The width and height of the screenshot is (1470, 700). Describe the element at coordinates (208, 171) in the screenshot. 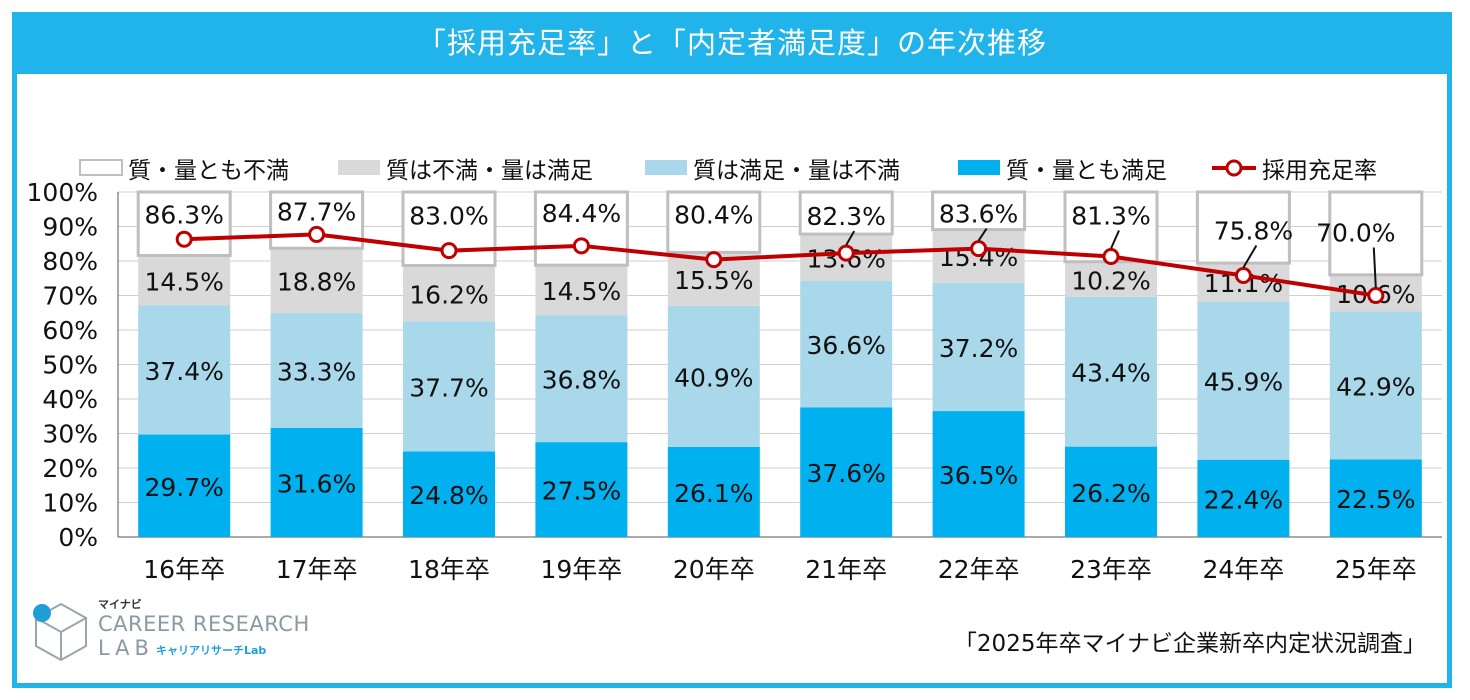

I see `legend-label: 質・量とも不満` at that location.